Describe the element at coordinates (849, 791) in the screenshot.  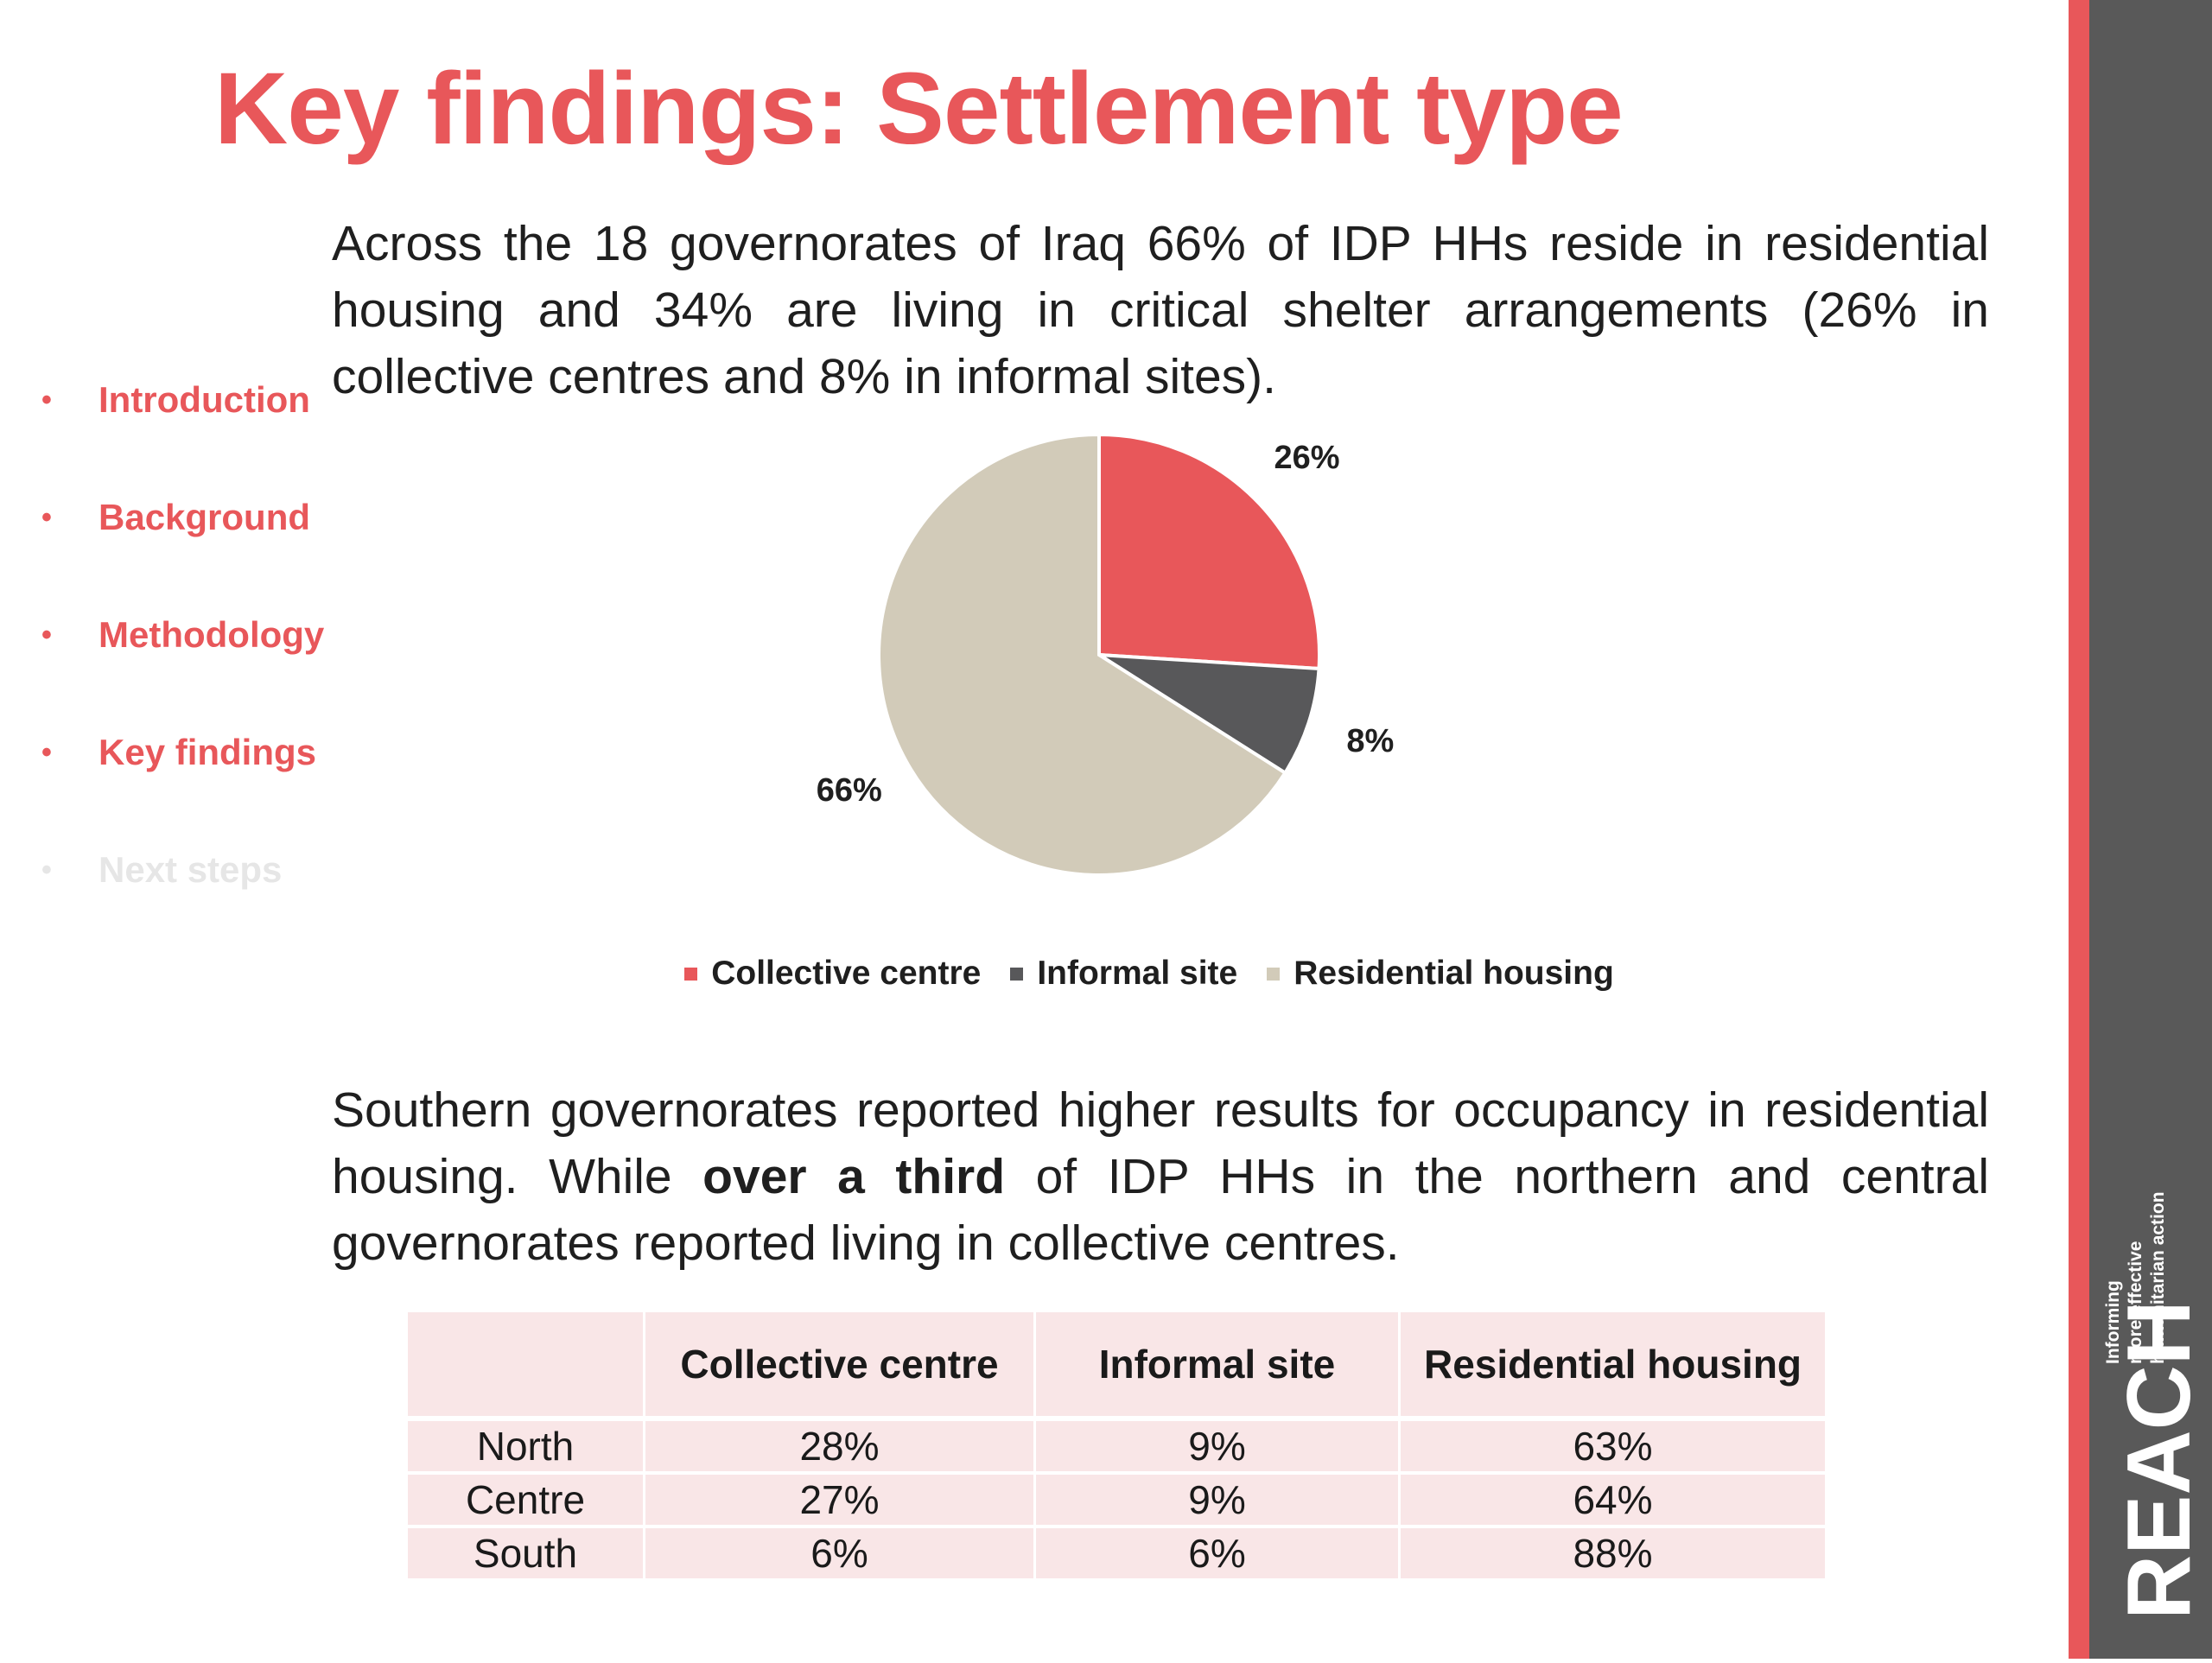
I see `pie-data-label: 66%` at that location.